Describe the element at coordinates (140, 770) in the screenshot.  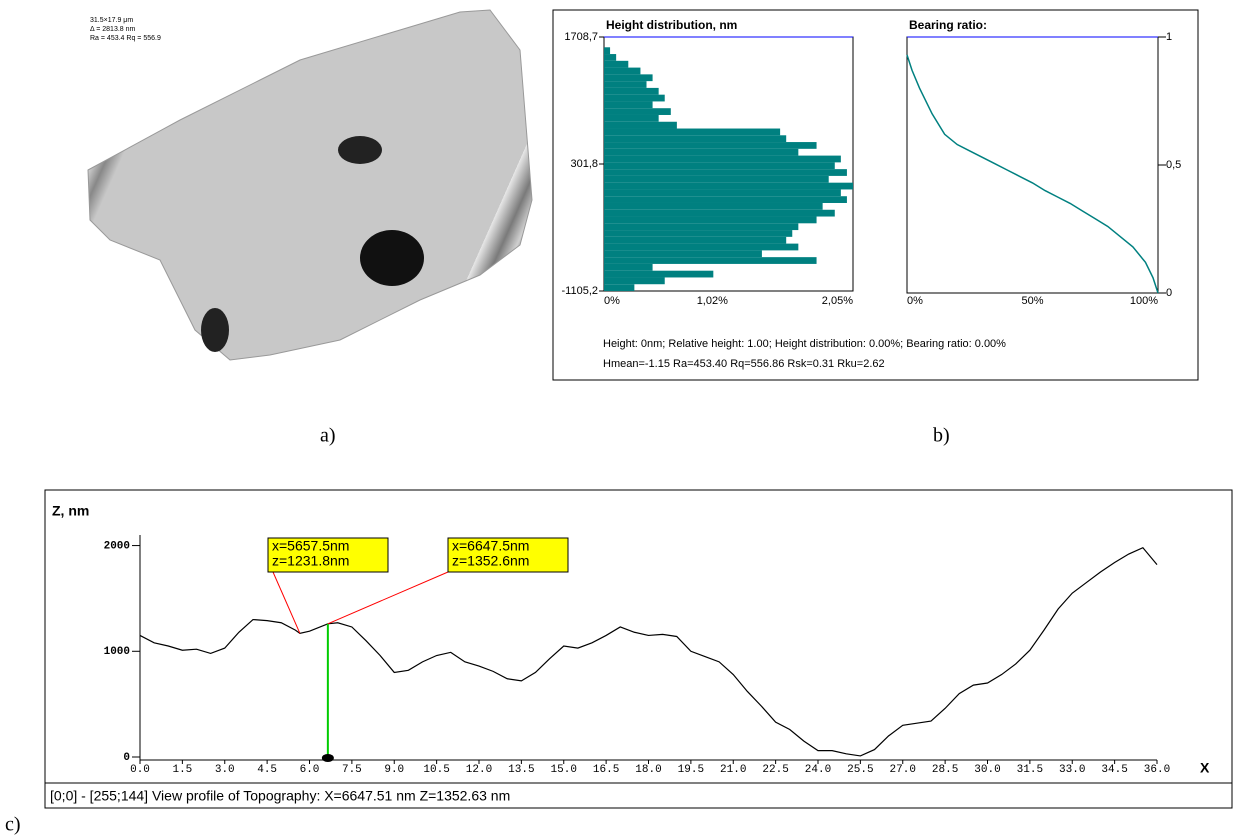
I see `x-tick-label: 0.0` at that location.